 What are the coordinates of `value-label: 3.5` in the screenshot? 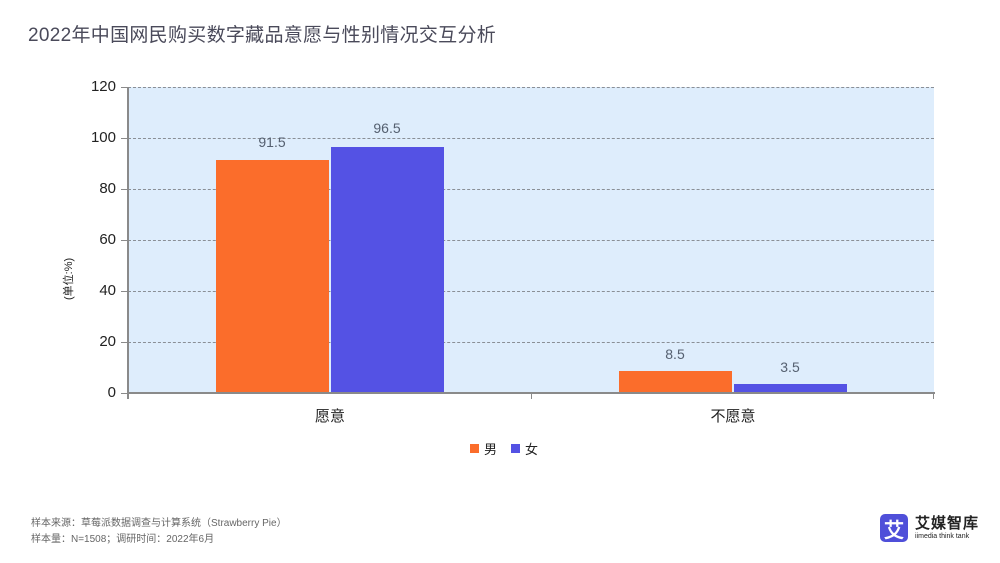 It's located at (790, 367).